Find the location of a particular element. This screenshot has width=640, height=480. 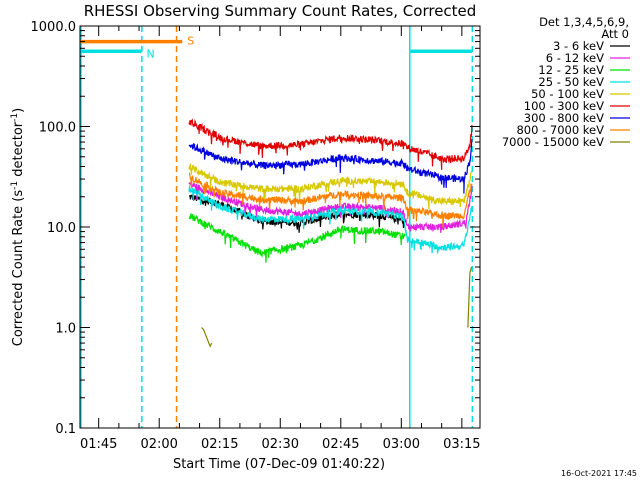

x-tick-label: 02:45 is located at coordinates (340, 444).